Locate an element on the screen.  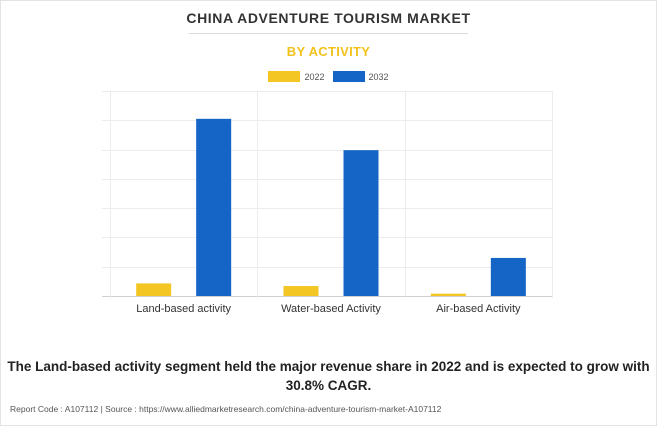
legend-swatch-2032 is located at coordinates (348, 76).